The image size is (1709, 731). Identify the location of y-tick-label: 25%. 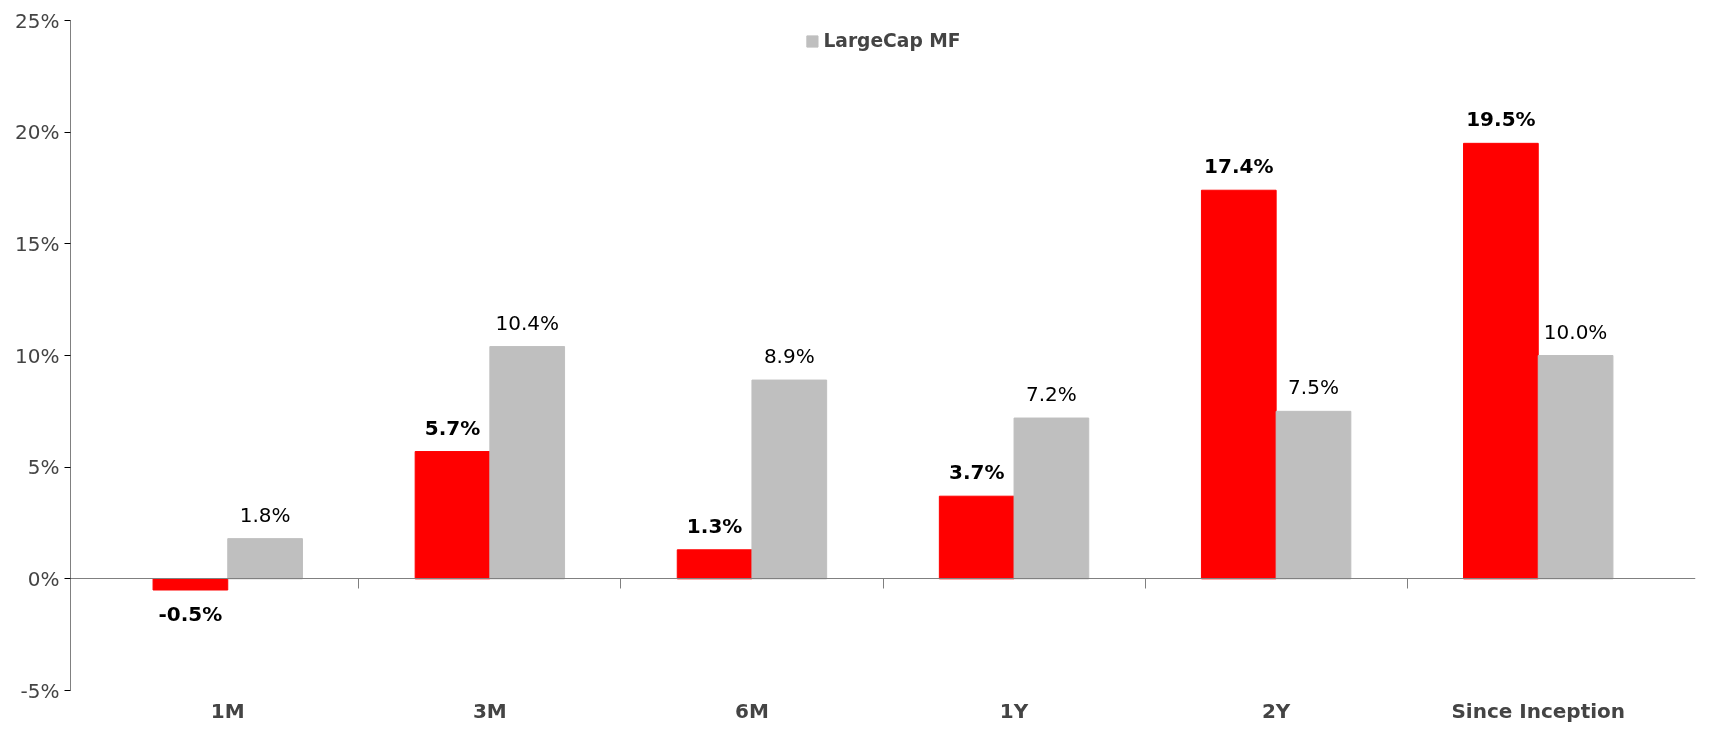
(37, 20).